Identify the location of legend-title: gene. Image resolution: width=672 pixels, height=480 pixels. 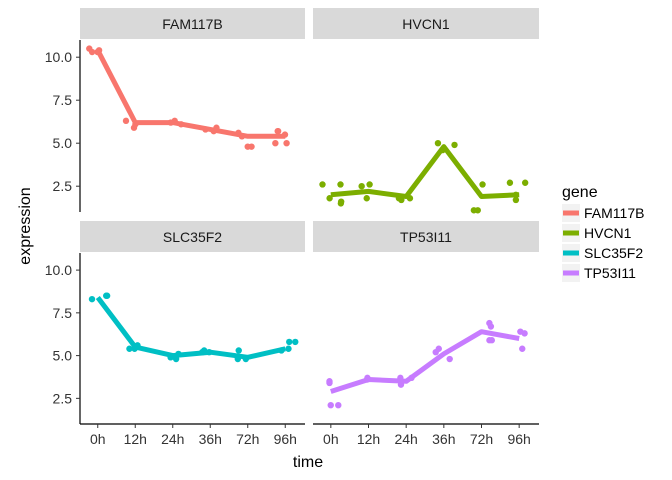
(580, 192).